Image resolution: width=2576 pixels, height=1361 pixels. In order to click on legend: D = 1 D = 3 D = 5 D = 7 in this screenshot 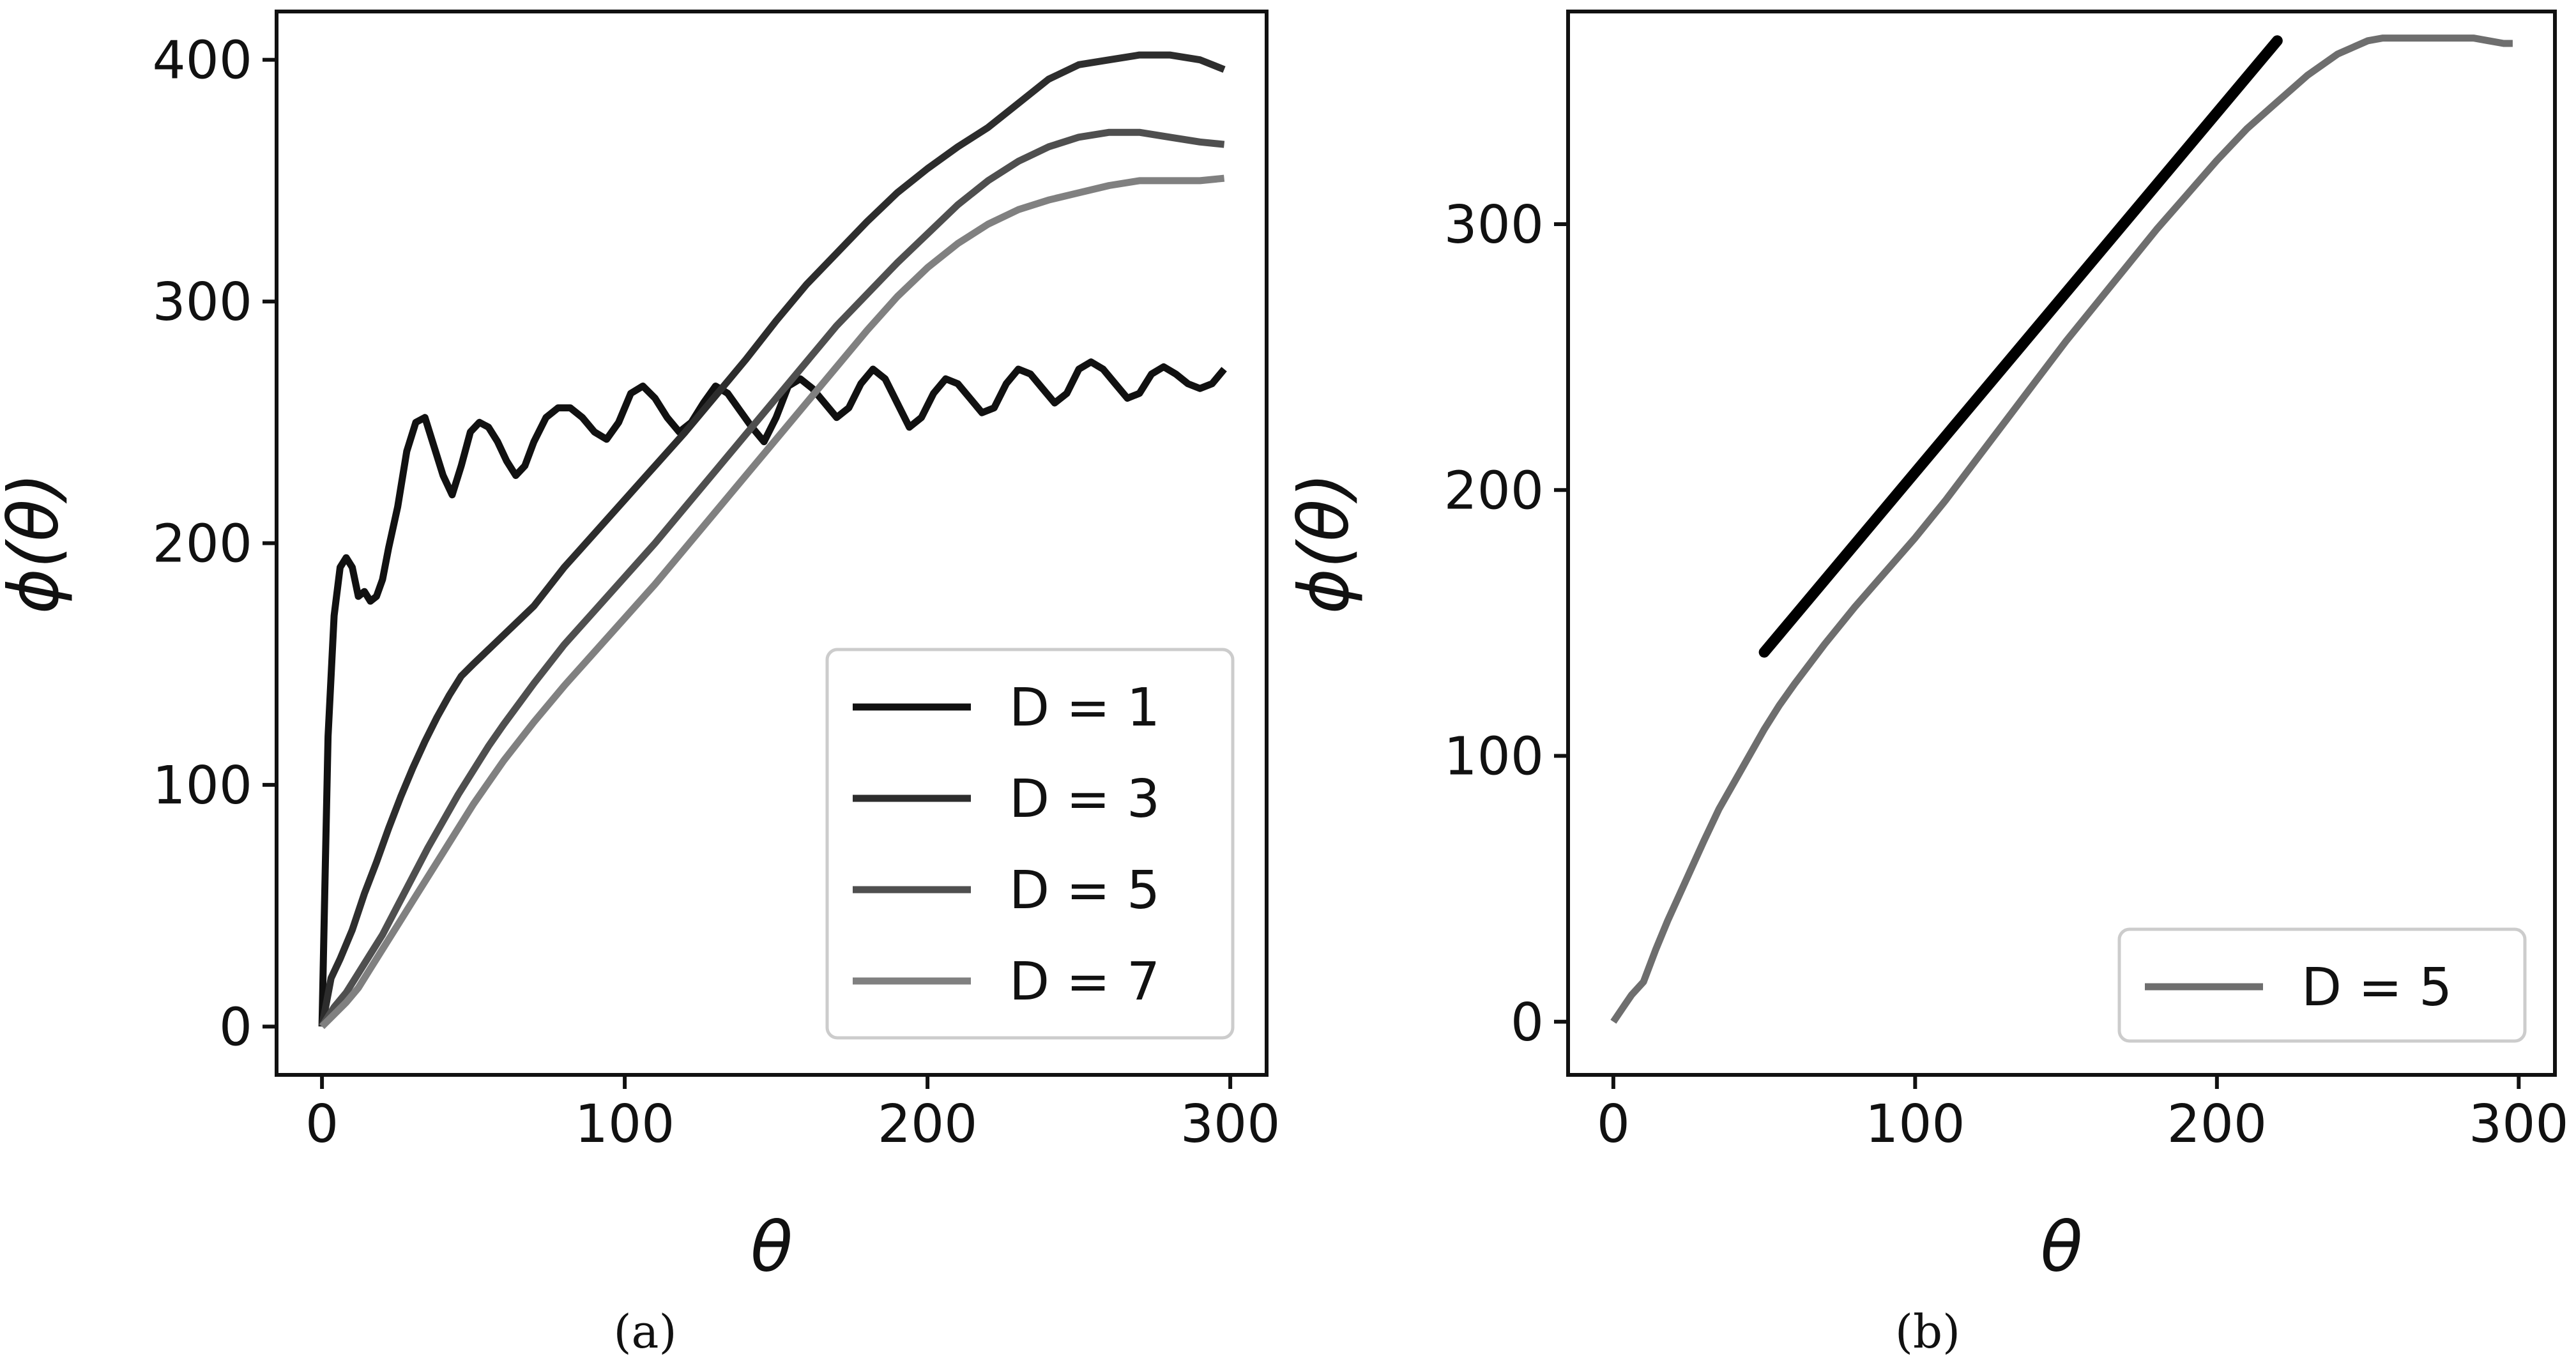, I will do `click(1030, 844)`.